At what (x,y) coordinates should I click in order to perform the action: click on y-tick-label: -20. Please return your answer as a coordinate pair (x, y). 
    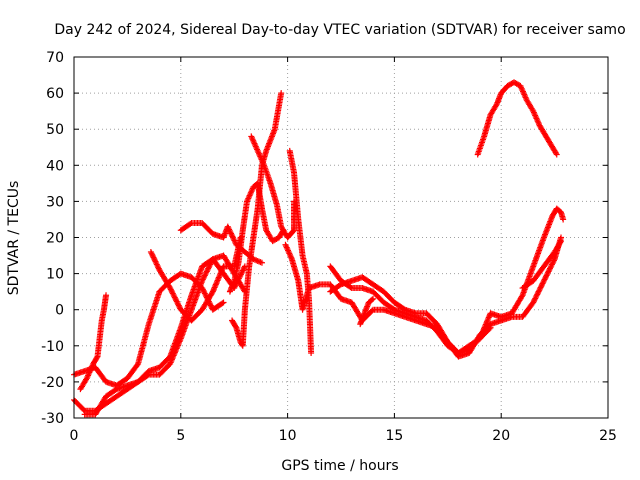
    Looking at the image, I should click on (52, 383).